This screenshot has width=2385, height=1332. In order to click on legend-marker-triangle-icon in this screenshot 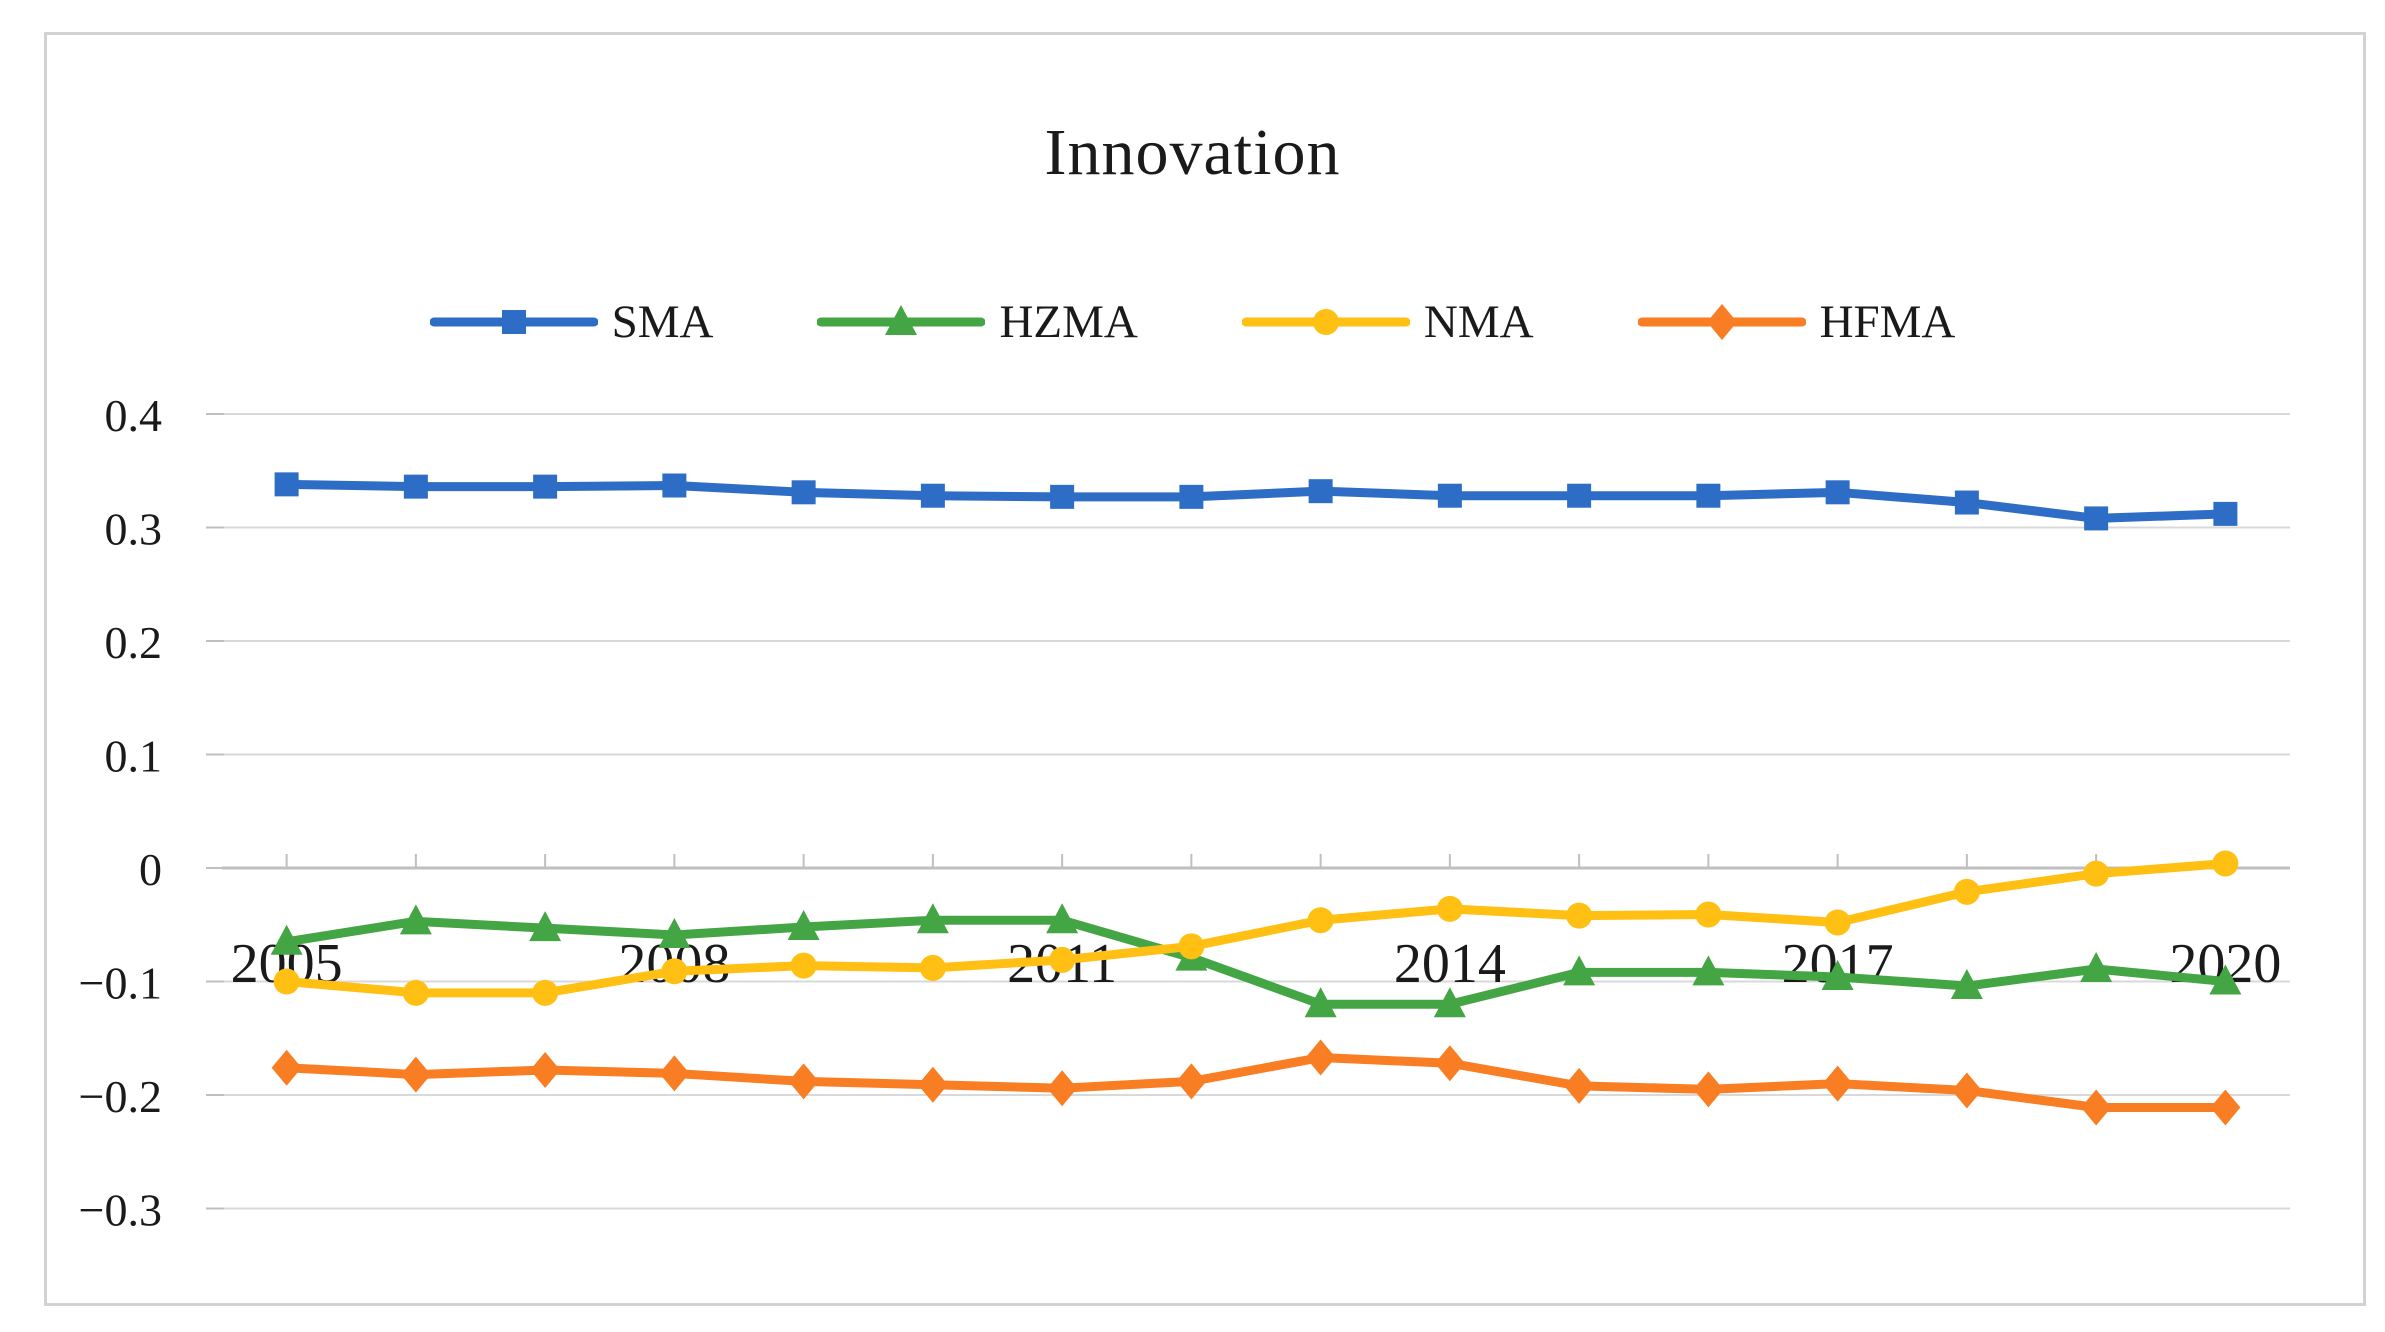, I will do `click(901, 320)`.